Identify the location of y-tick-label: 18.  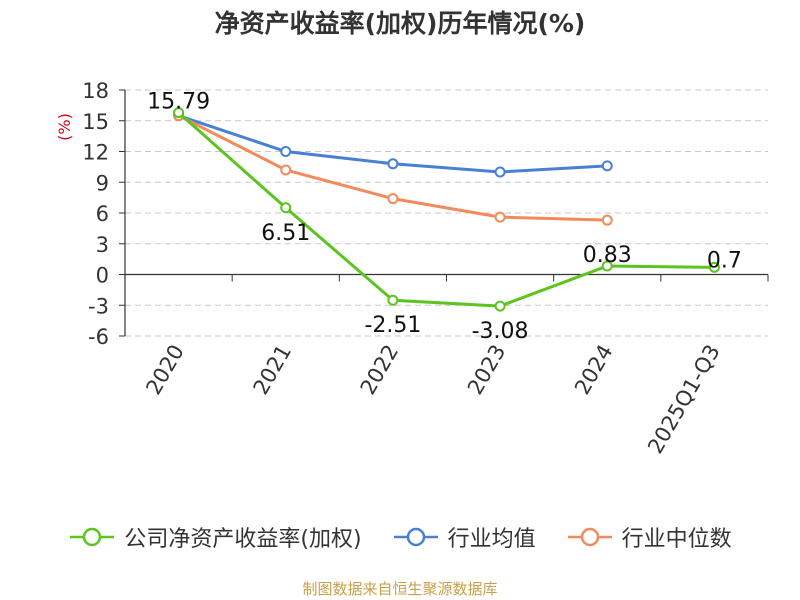
(95, 91).